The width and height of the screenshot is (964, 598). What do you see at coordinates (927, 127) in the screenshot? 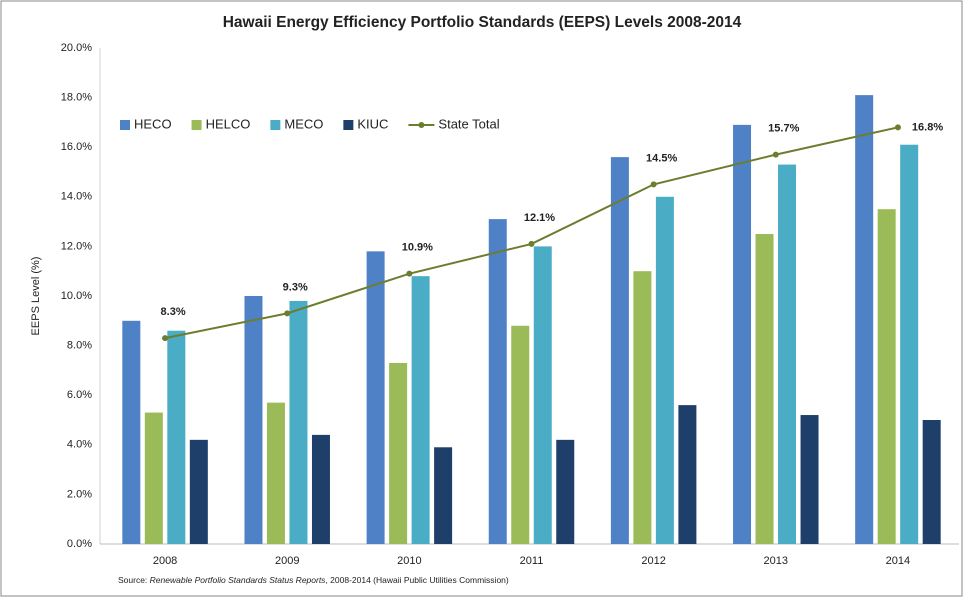
I see `data-label: 16.8%` at bounding box center [927, 127].